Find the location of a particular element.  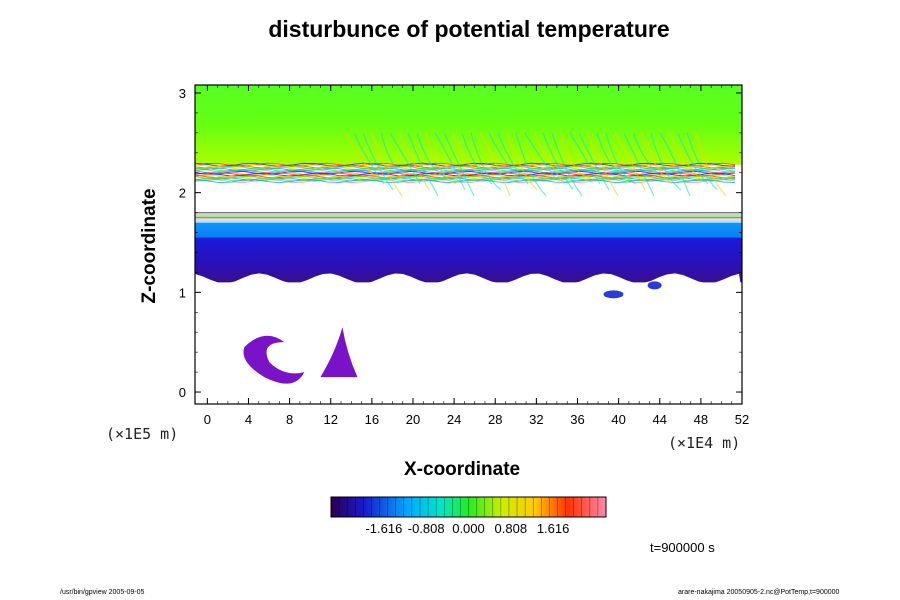

colorbar: -1.616 -0.808 0.000 0.808 1.616 is located at coordinates (468, 516).